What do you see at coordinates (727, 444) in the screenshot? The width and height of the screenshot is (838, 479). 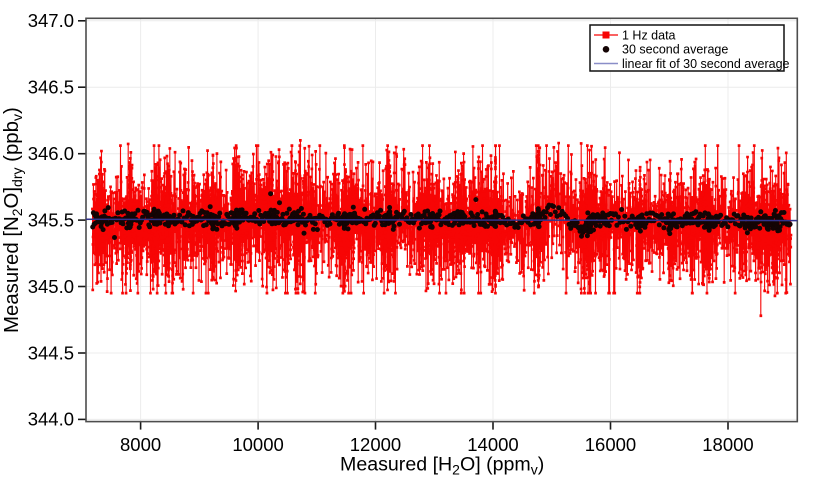 I see `svg-text: 18000` at bounding box center [727, 444].